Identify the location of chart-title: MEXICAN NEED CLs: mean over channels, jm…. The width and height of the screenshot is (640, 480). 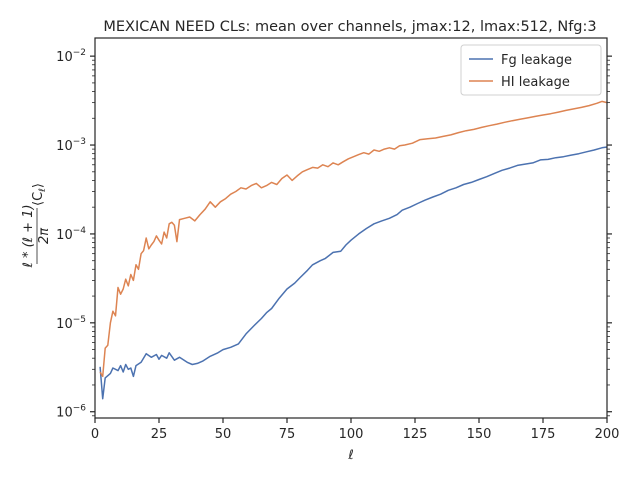
(349, 27).